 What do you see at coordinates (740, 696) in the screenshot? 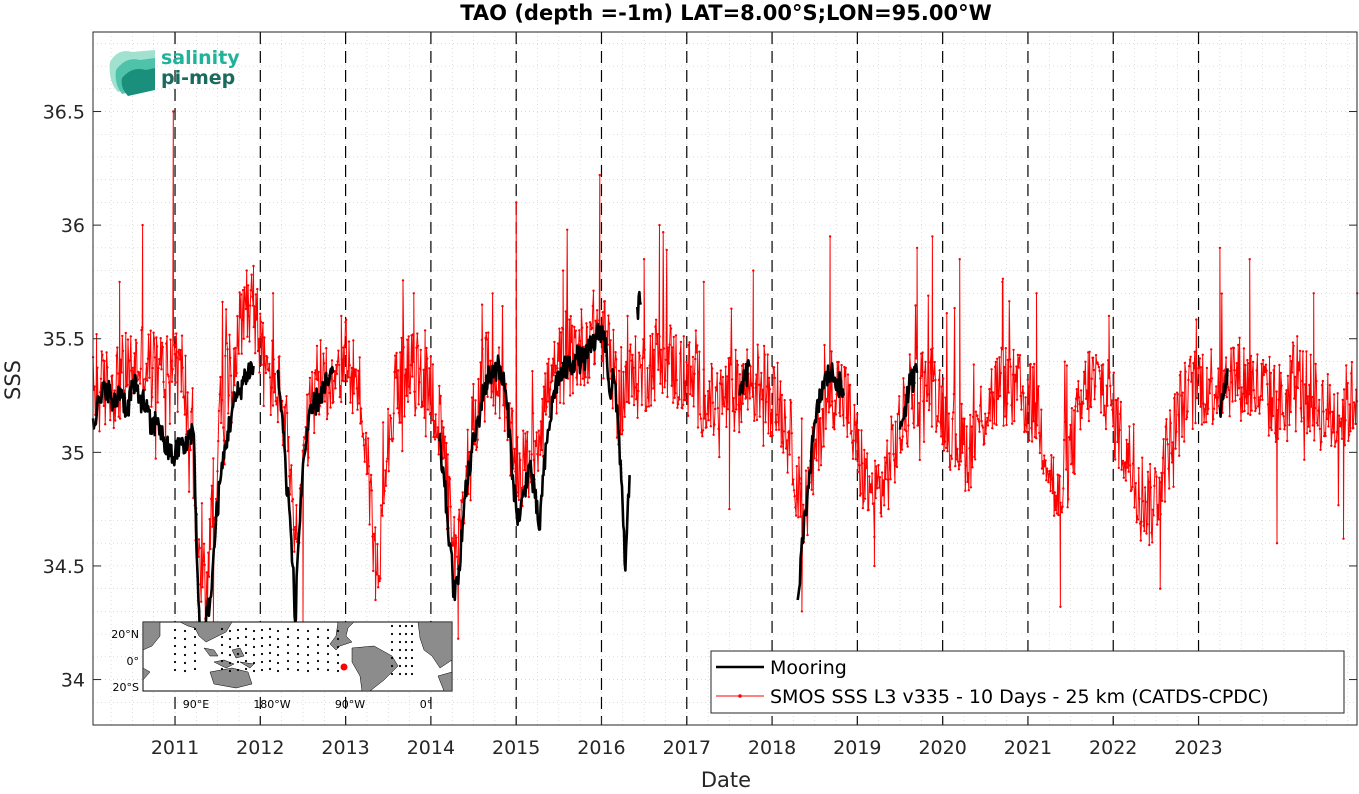
I see `legend-marker-smos` at bounding box center [740, 696].